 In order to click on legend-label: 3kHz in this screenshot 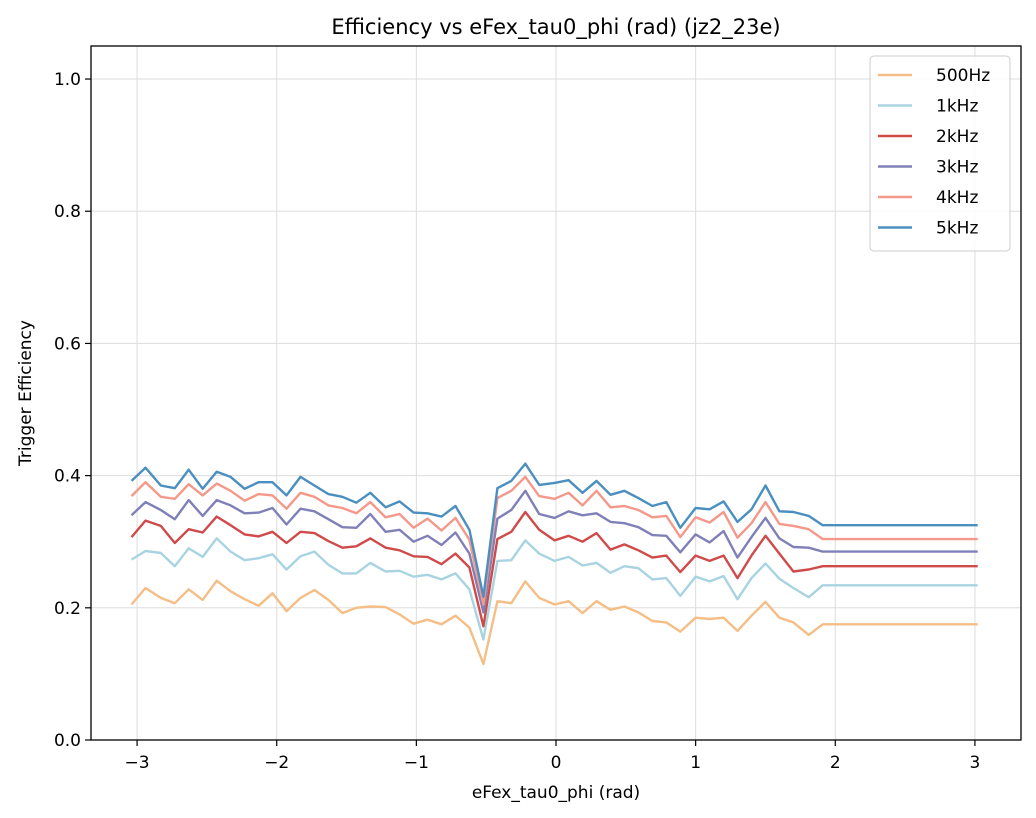, I will do `click(957, 168)`.